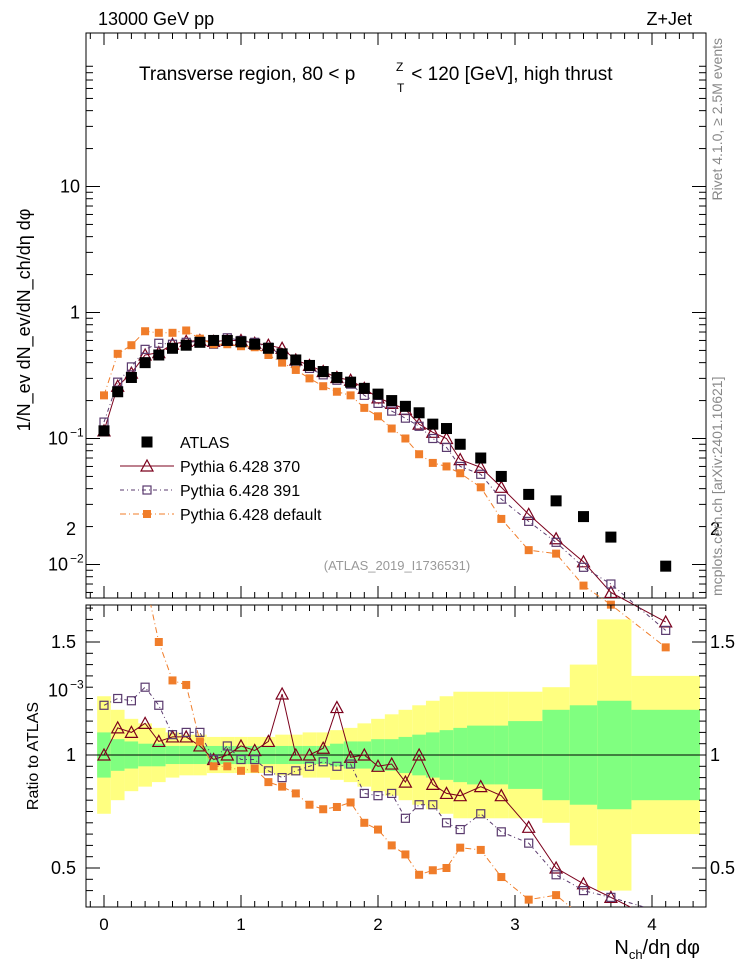 Image resolution: width=746 pixels, height=972 pixels. What do you see at coordinates (657, 949) in the screenshot?
I see `x-axis-label: Nch/dη dφ` at bounding box center [657, 949].